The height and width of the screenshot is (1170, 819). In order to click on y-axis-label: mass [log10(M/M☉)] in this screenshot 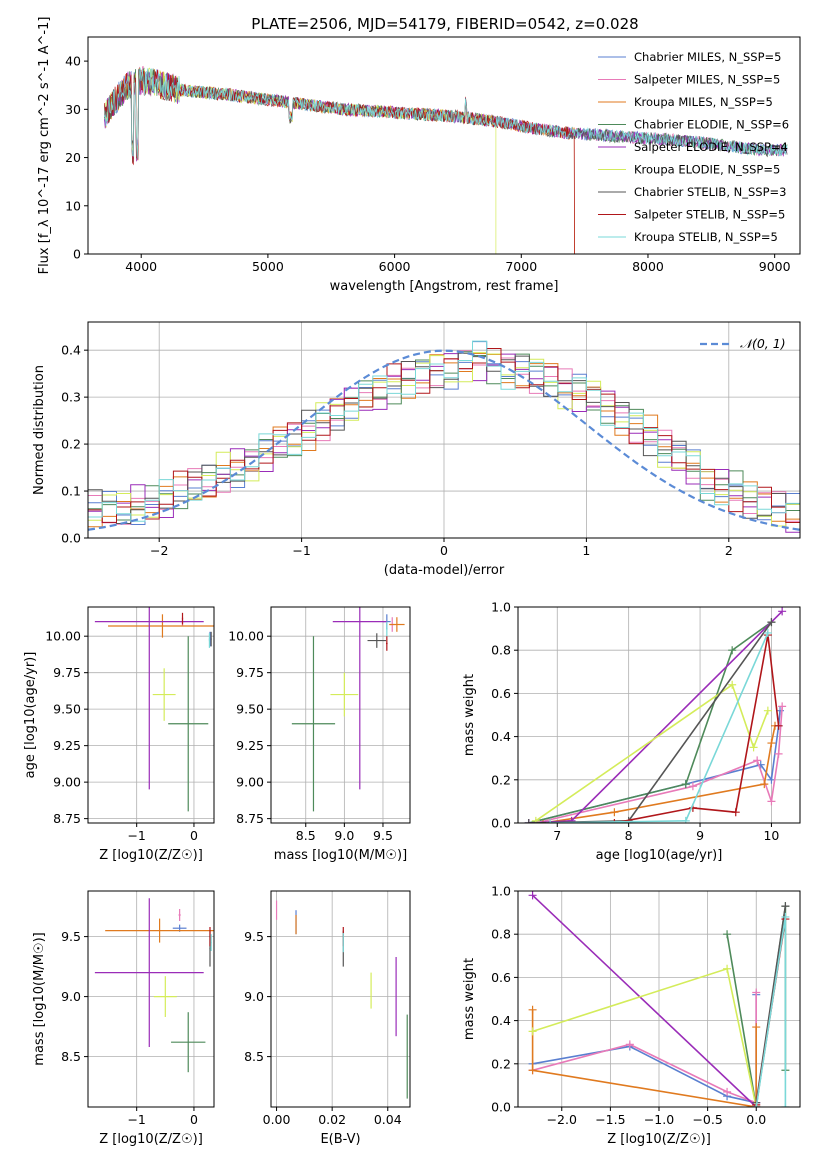, I will do `click(39, 998)`.